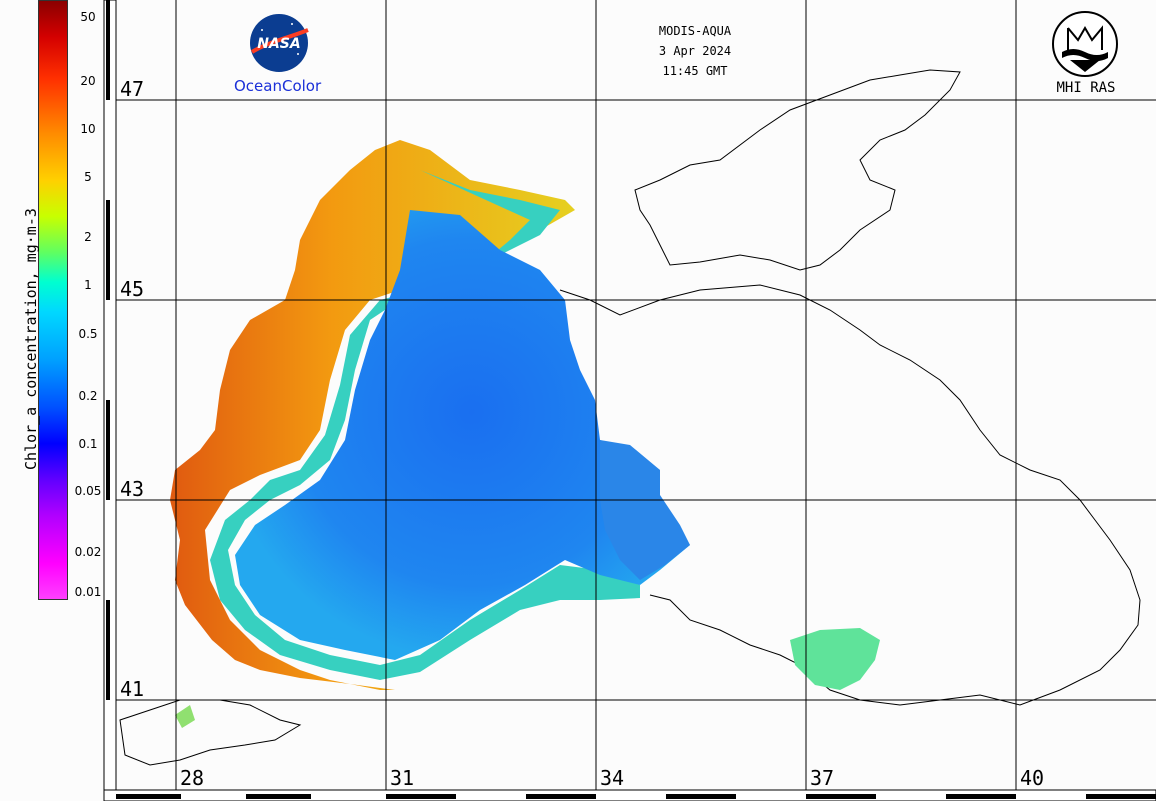 This screenshot has height=801, width=1156. Describe the element at coordinates (132, 289) in the screenshot. I see `latitude-label: 45` at that location.